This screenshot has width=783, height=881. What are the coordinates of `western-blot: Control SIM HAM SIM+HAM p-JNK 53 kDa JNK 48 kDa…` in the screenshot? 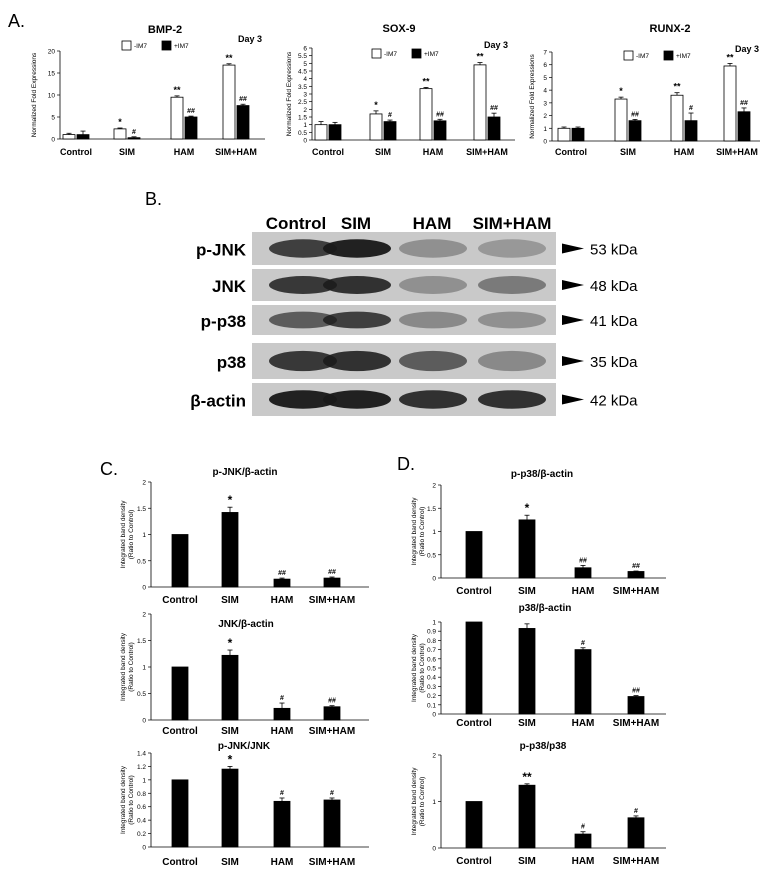 It's located at (414, 315).